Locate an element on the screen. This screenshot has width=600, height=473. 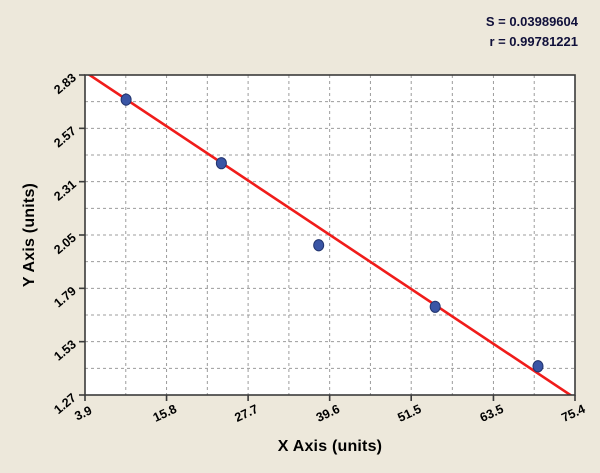
x-tick-label: 3.9 is located at coordinates (83, 413).